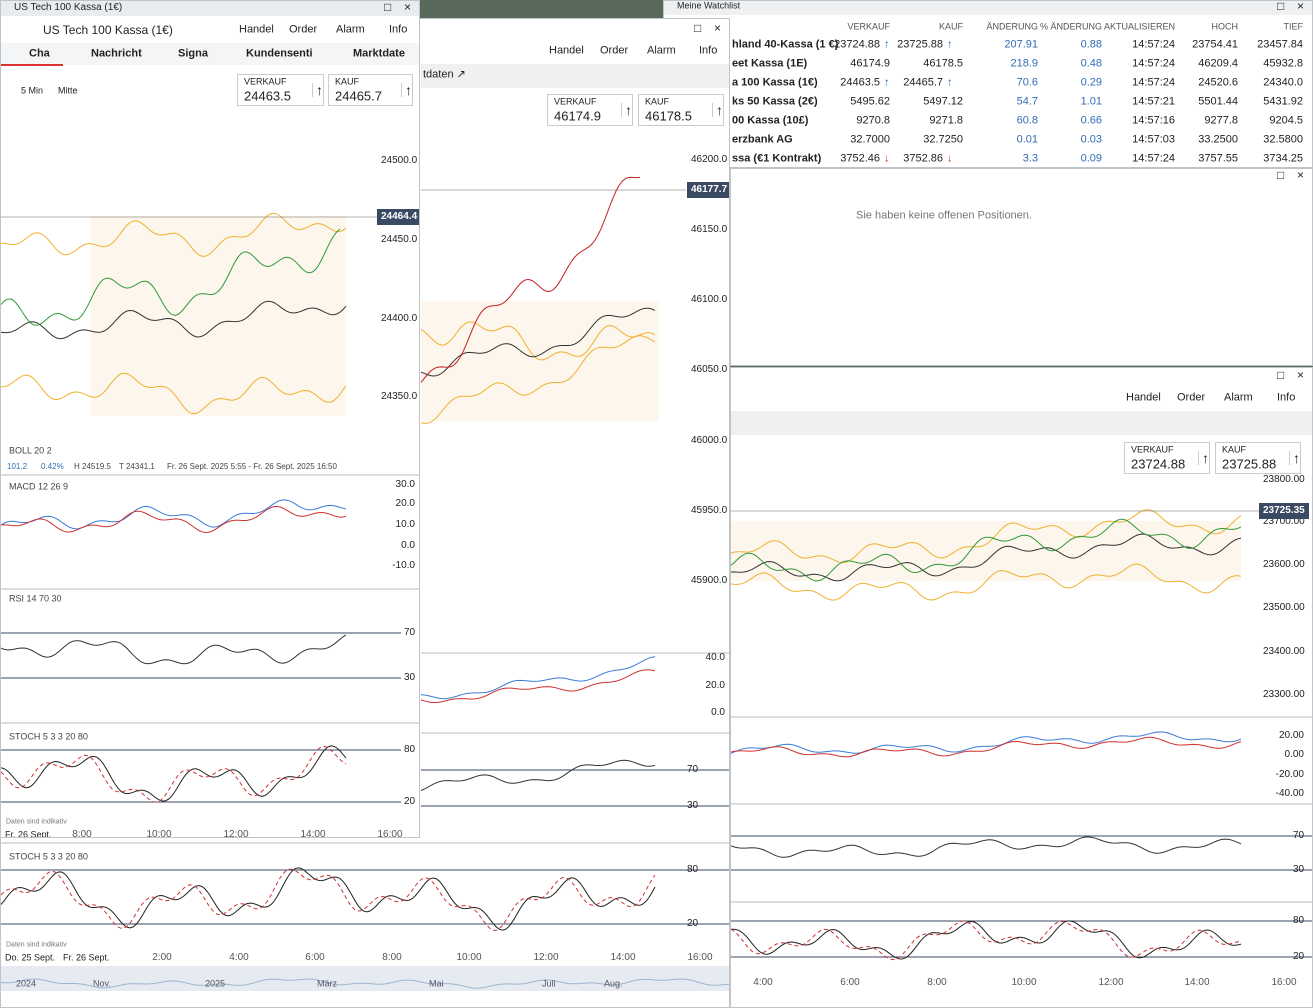 This screenshot has width=1313, height=1008. What do you see at coordinates (1225, 26) in the screenshot?
I see `column-header: HOCH` at bounding box center [1225, 26].